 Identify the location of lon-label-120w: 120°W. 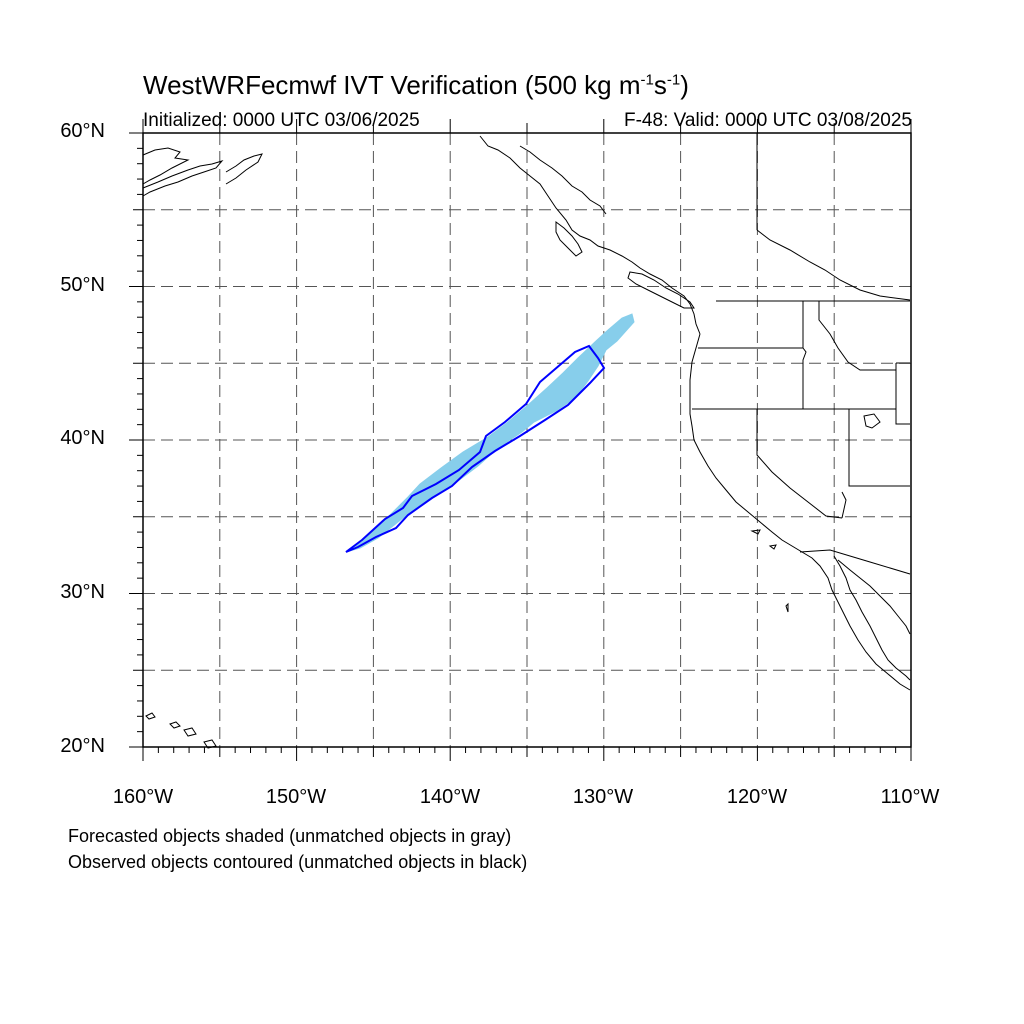
(757, 797).